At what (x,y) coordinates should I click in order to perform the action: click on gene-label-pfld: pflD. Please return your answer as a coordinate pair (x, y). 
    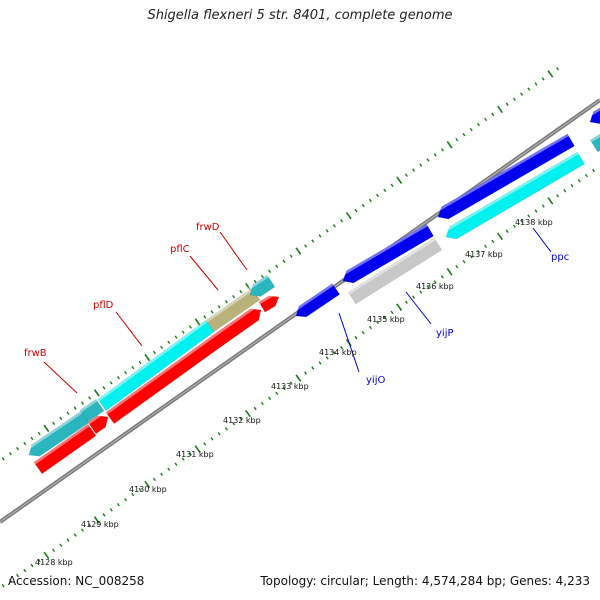
    Looking at the image, I should click on (103, 305).